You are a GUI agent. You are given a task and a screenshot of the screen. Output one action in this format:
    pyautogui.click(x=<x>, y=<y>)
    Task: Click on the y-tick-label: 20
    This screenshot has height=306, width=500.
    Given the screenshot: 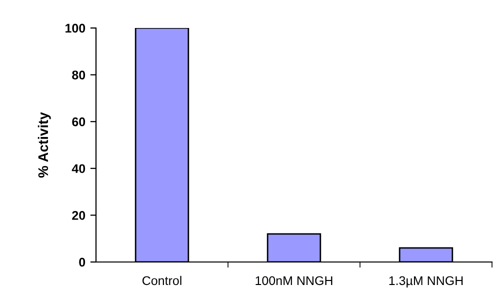 What is the action you would take?
    pyautogui.click(x=79, y=215)
    